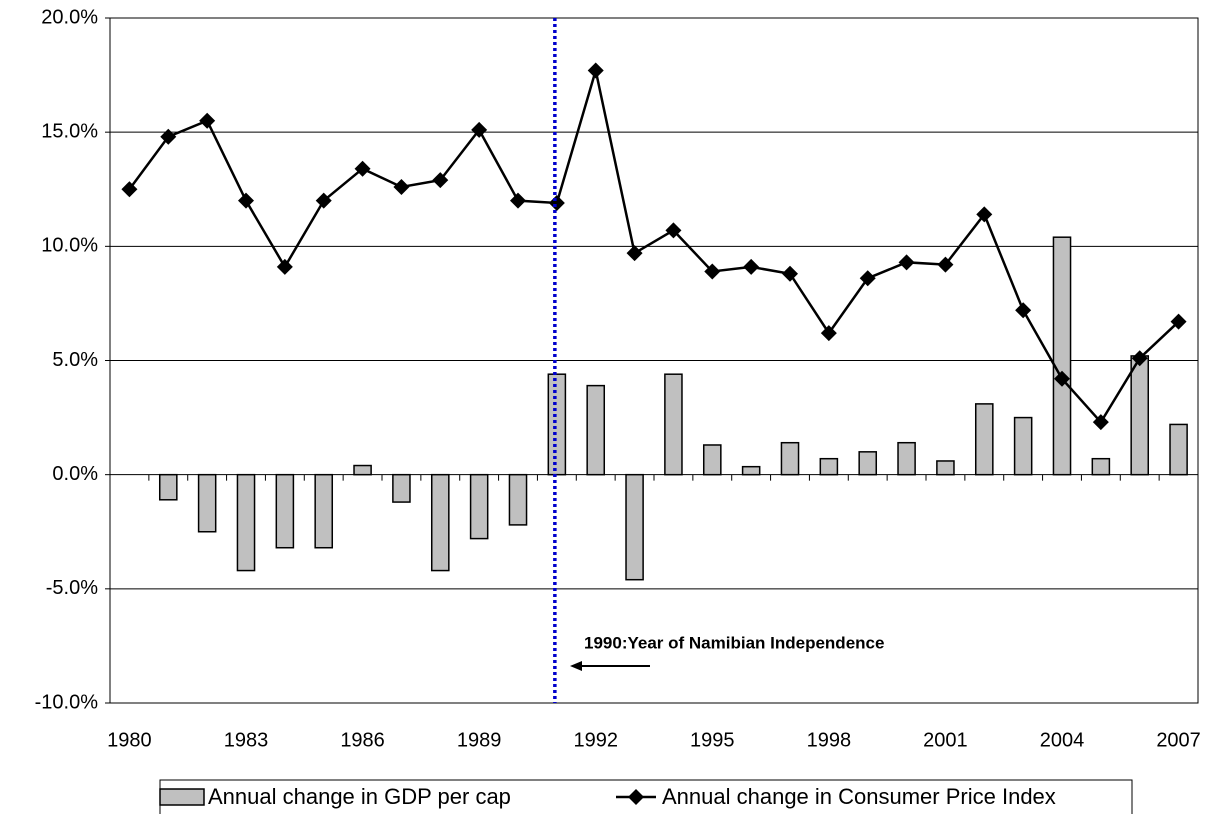 This screenshot has width=1214, height=814. I want to click on annotation-arrow, so click(610, 666).